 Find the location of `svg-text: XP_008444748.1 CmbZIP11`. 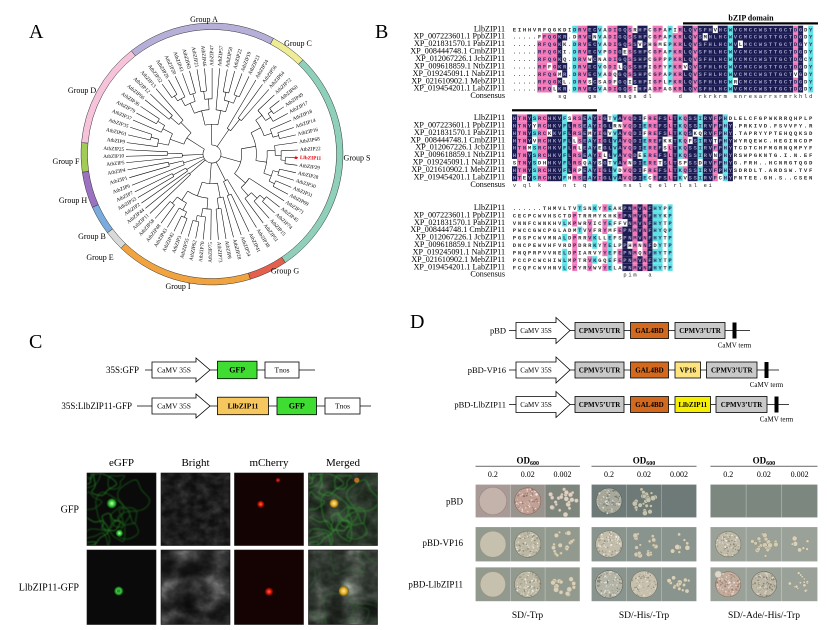

svg-text: XP_008444748.1 CmbZIP11 is located at coordinates (457, 51).